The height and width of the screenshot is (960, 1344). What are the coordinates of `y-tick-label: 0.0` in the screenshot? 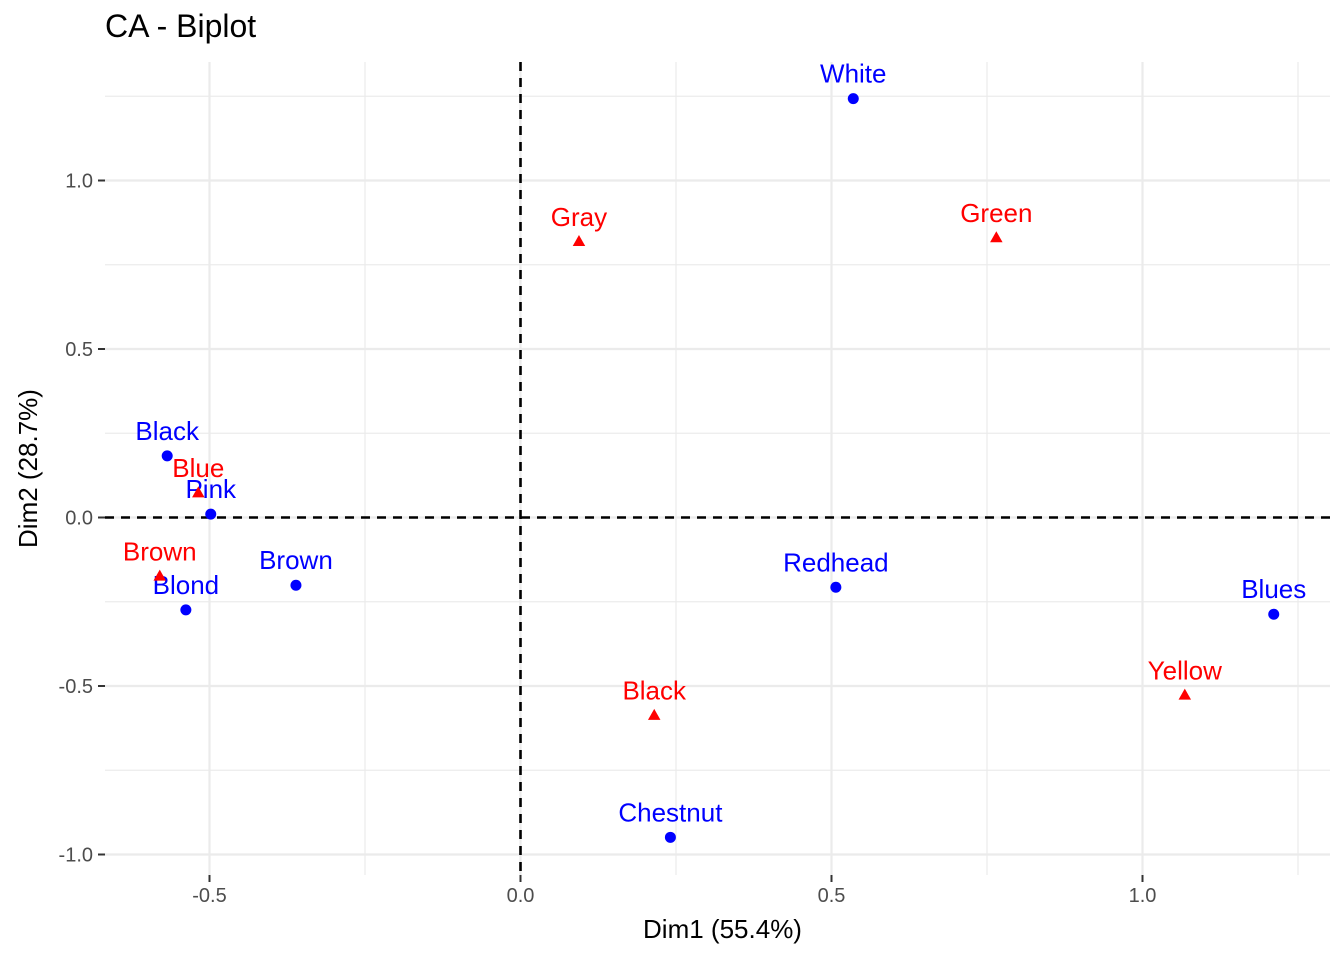 It's located at (79, 519).